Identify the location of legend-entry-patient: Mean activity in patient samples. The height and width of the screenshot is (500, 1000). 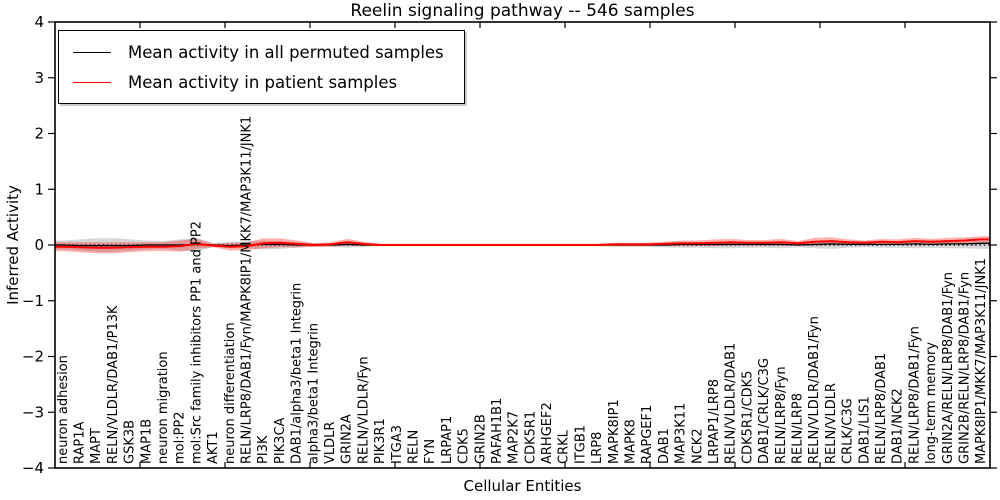
(258, 82).